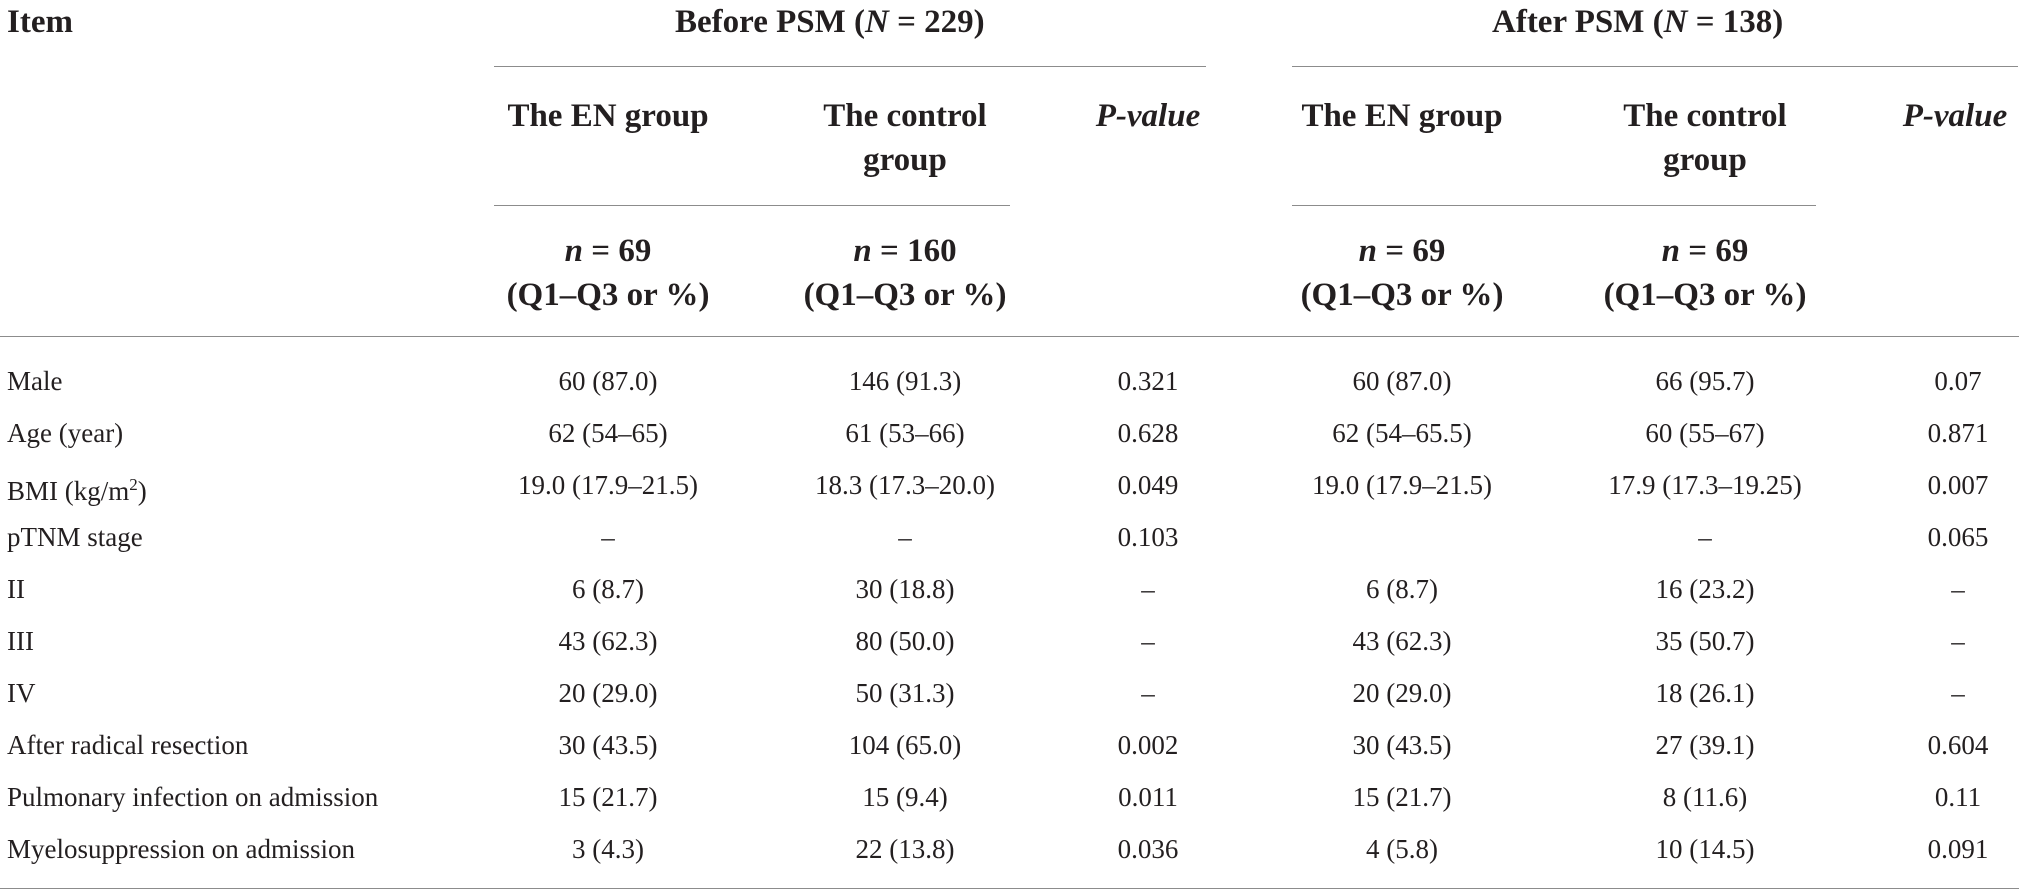 Image resolution: width=2019 pixels, height=893 pixels. What do you see at coordinates (1402, 116) in the screenshot?
I see `header-after-en-group: The EN group` at bounding box center [1402, 116].